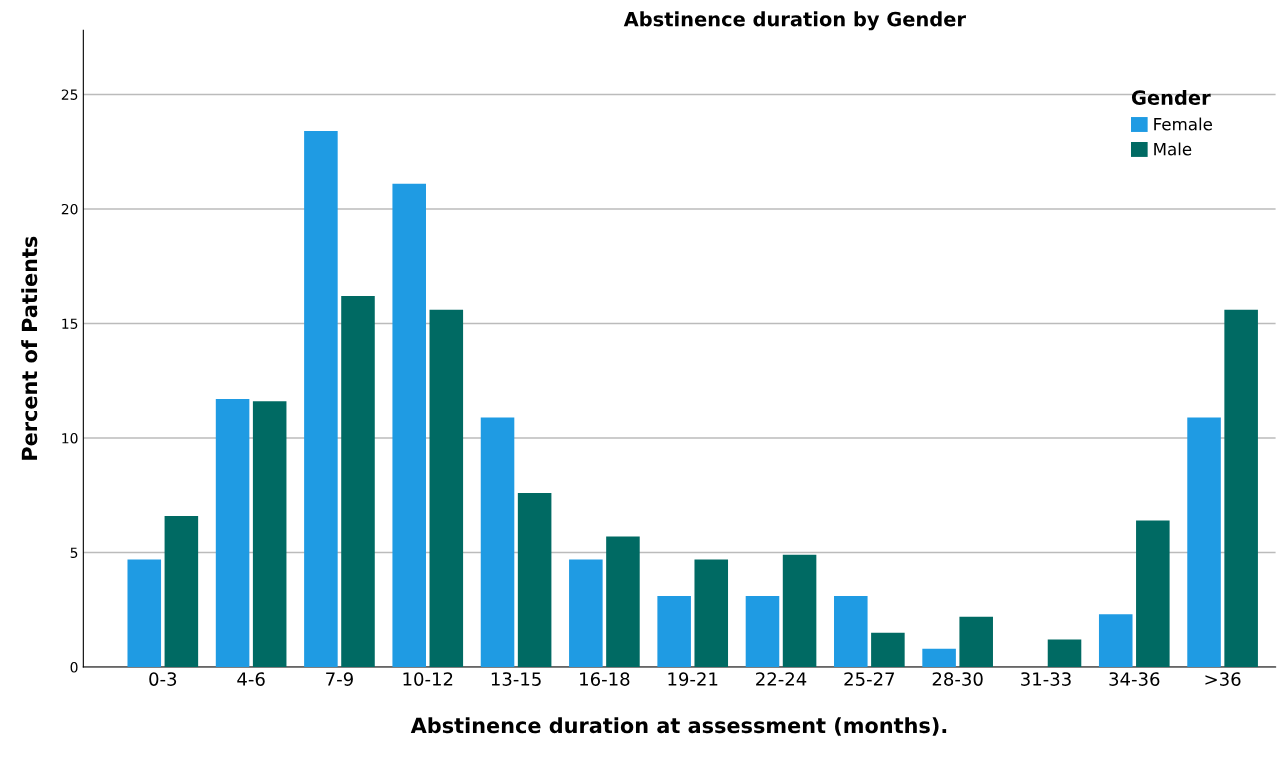  I want to click on legend-label: Male, so click(1173, 149).